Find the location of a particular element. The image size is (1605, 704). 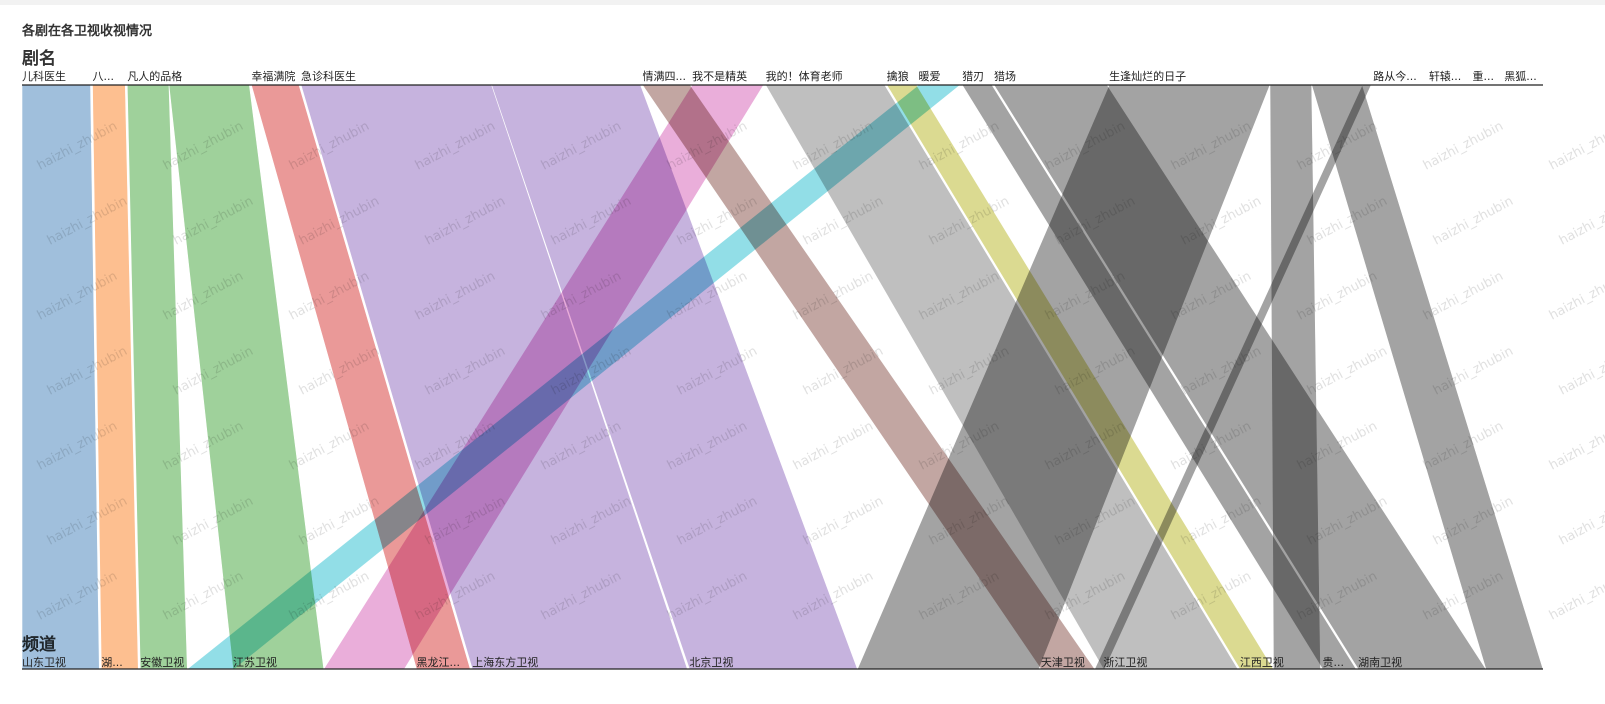

drama-label-d5: 急诊科医生 is located at coordinates (328, 76).